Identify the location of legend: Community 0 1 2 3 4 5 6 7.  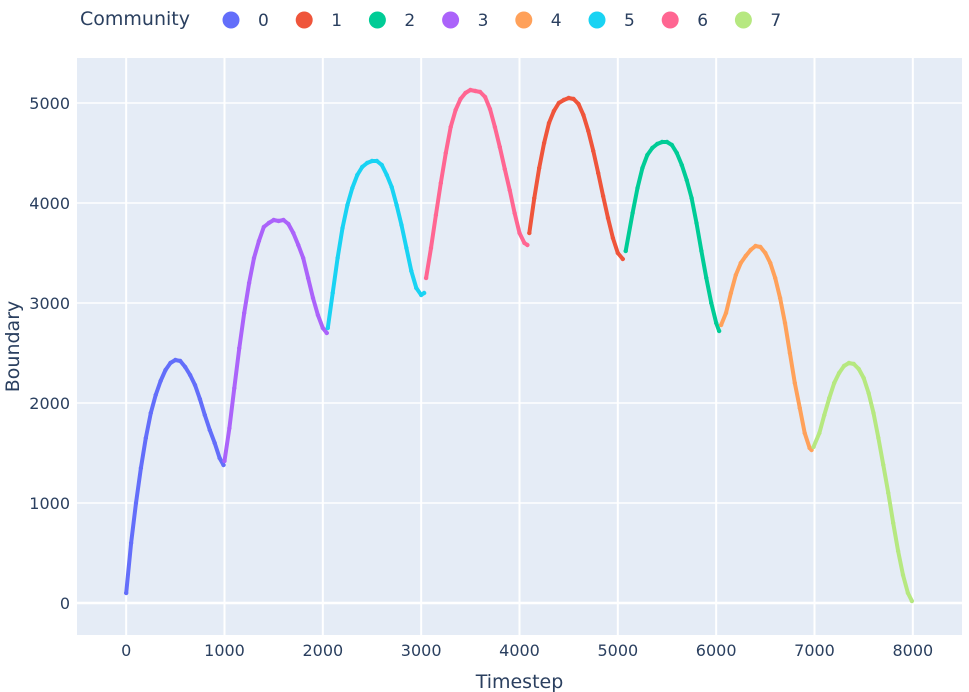
(430, 19).